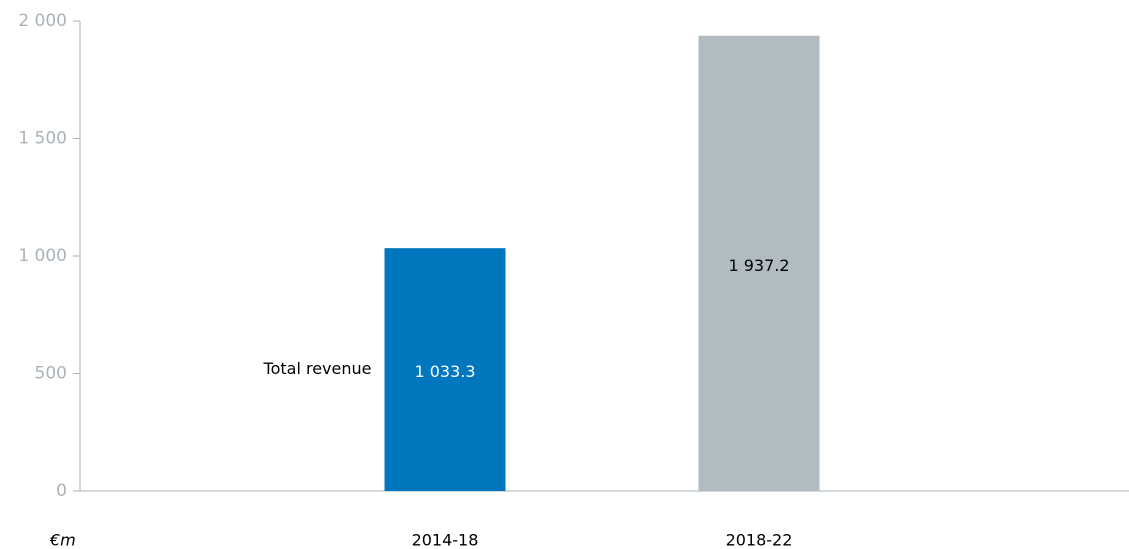 This screenshot has height=549, width=1129. I want to click on y-tick-label: 1 000, so click(42, 256).